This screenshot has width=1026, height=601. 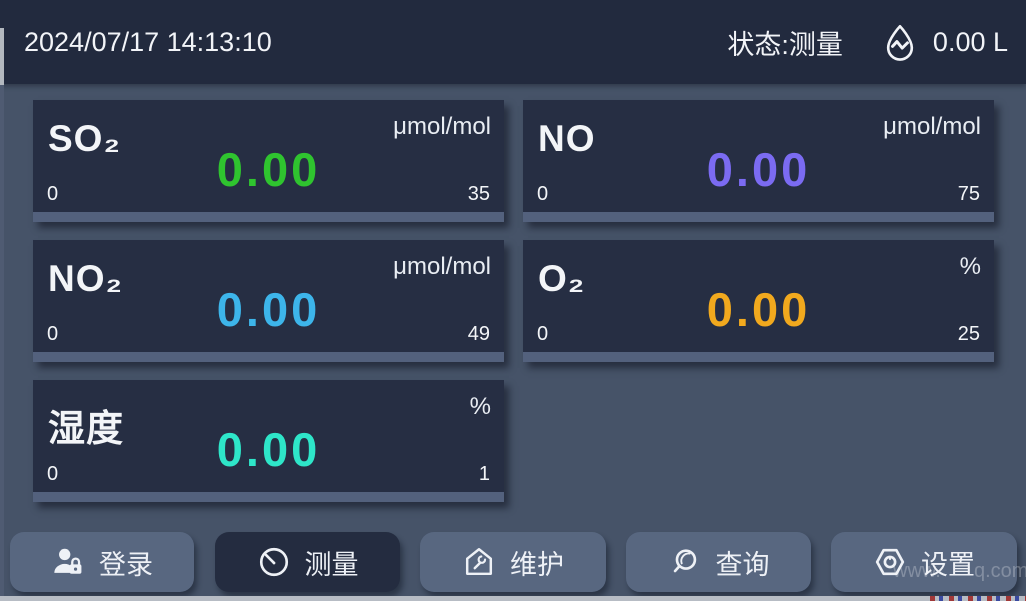 I want to click on card-no2: NO₂ μmol/mol 0.00 0 49, so click(x=268, y=301).